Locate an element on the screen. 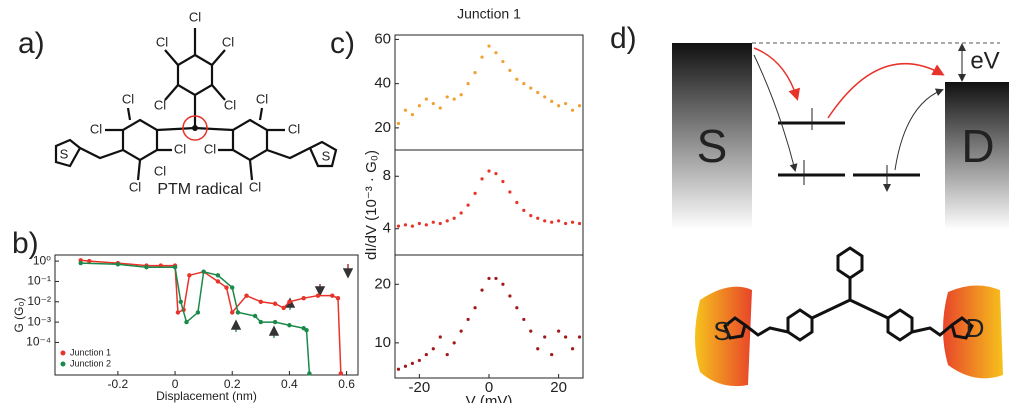 The width and height of the screenshot is (1009, 403). panel-label: c) is located at coordinates (342, 43).